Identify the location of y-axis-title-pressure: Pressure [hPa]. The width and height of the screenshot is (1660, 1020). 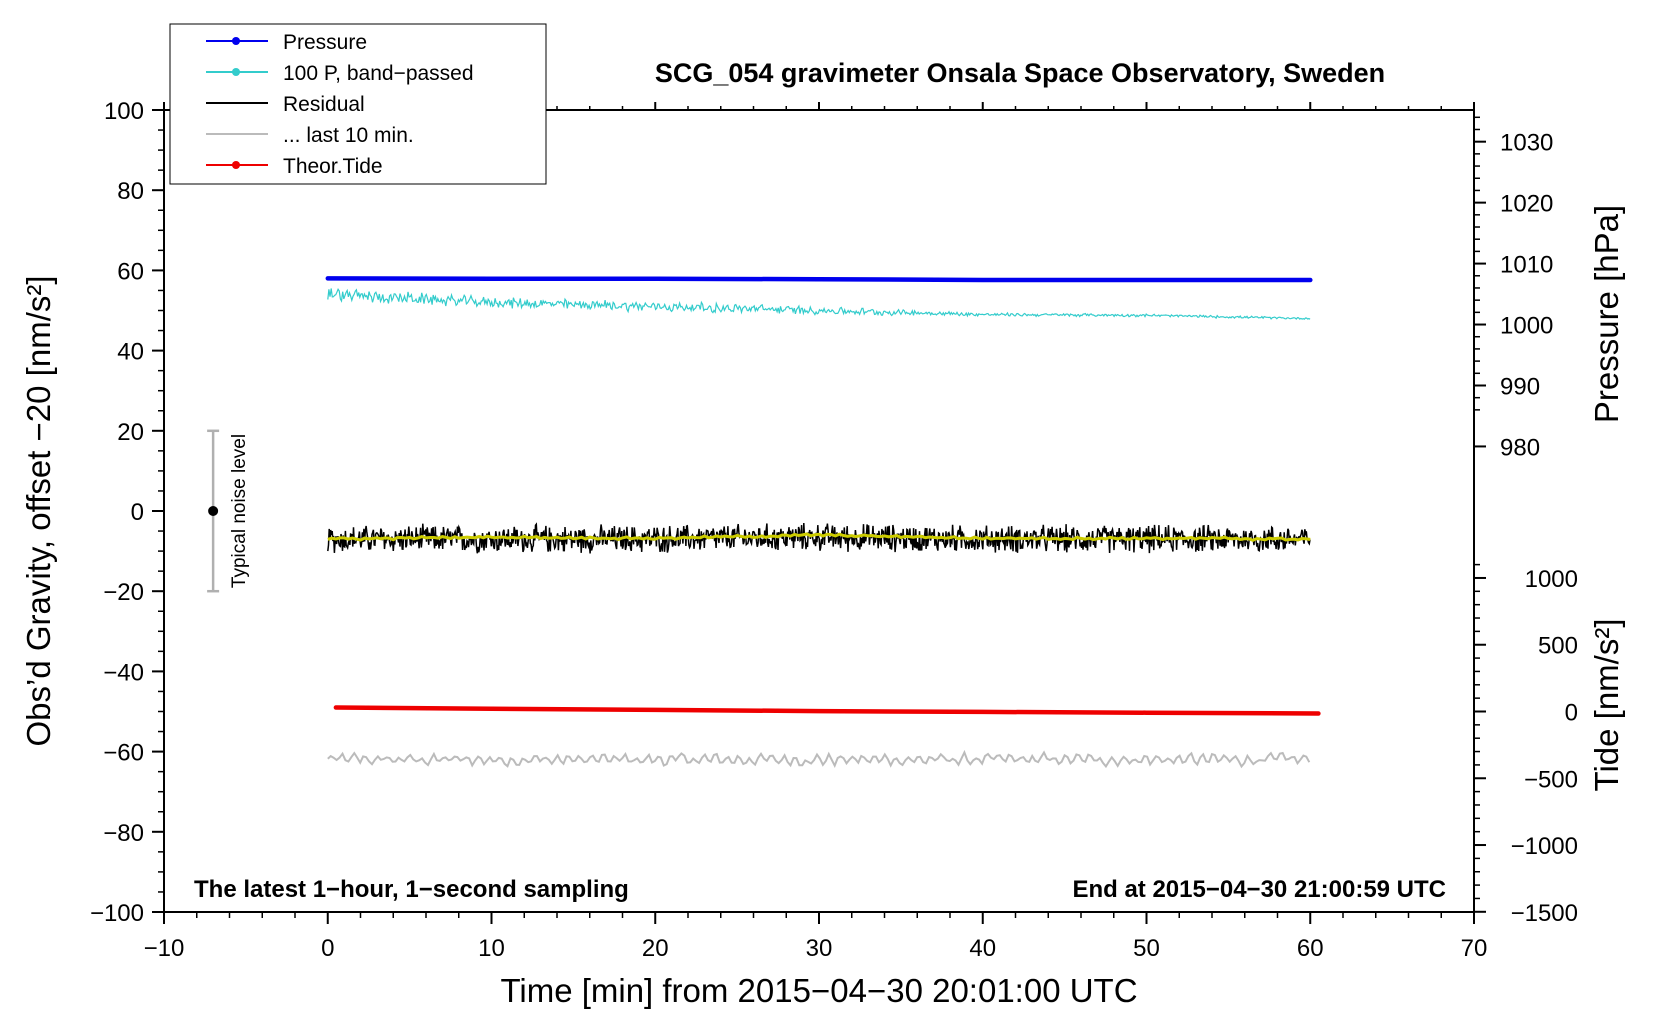
(1606, 314).